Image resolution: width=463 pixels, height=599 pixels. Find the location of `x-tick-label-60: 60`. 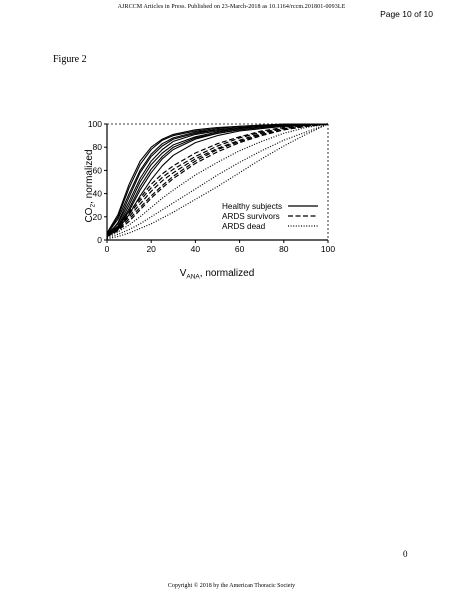

x-tick-label-60: 60 is located at coordinates (240, 249).